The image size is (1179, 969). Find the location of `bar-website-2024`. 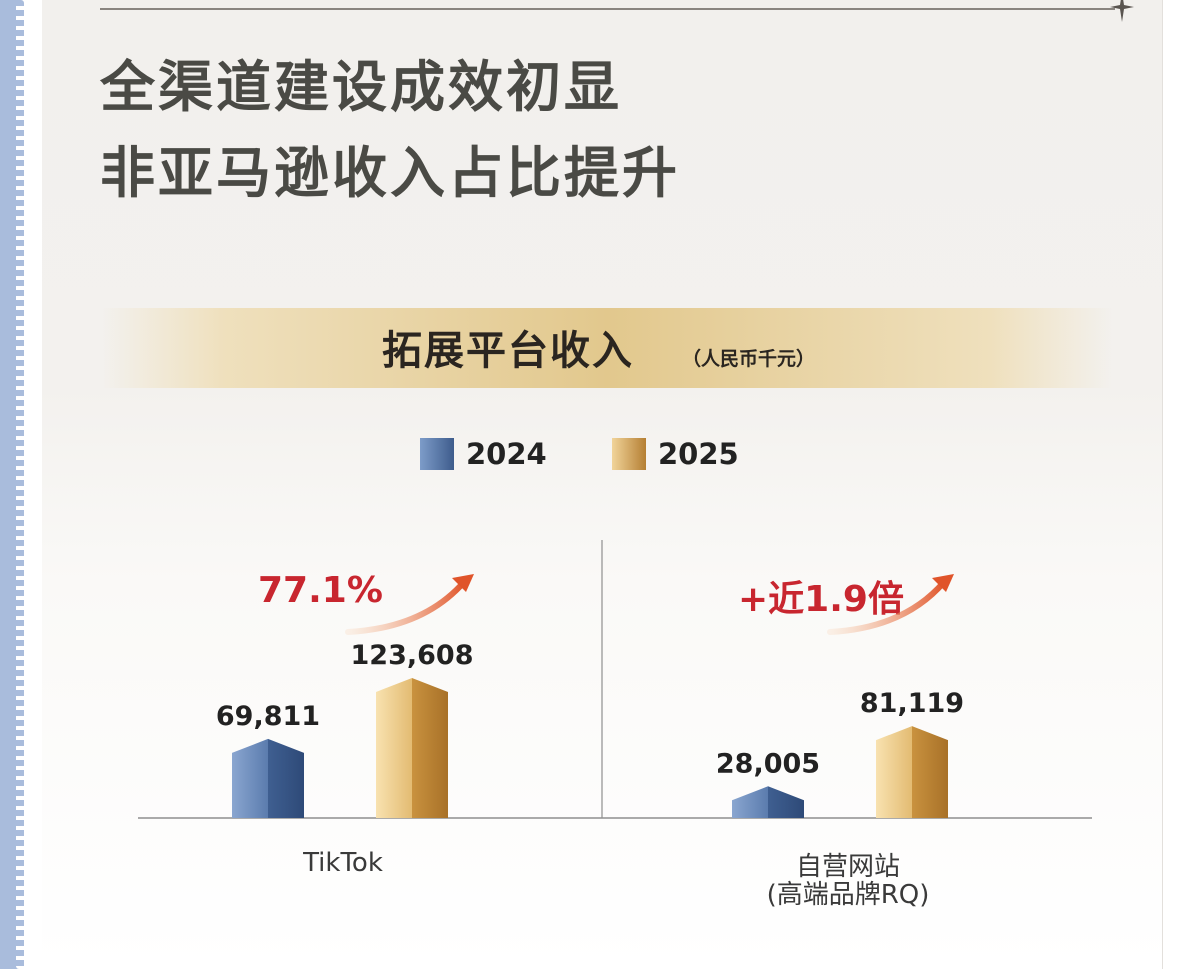

bar-website-2024 is located at coordinates (768, 802).